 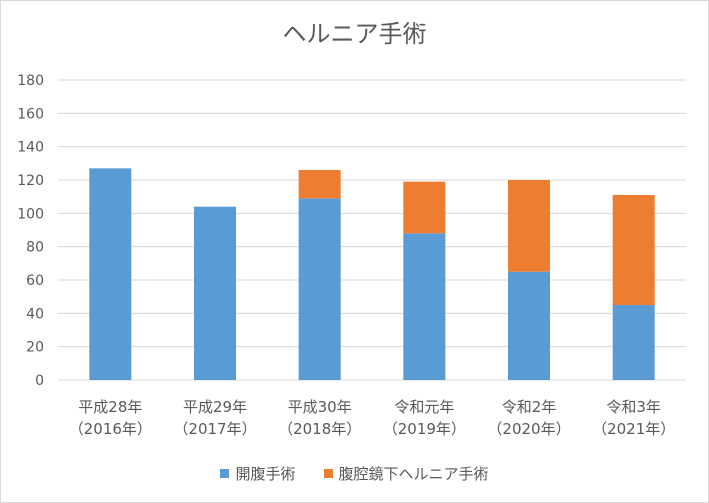 I want to click on x-tick-label: 平成29年, so click(x=215, y=407).